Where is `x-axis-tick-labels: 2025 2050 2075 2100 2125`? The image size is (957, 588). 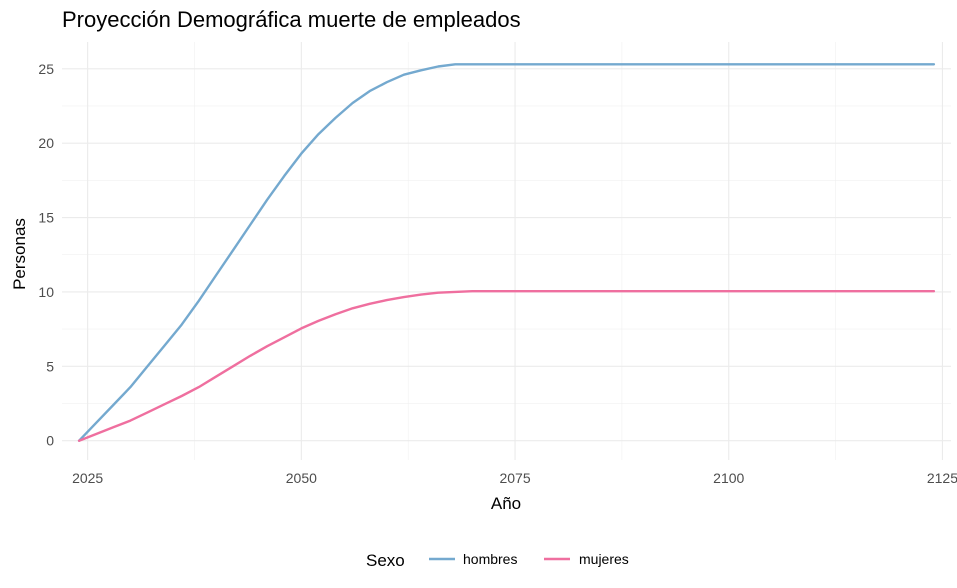 x-axis-tick-labels: 2025 2050 2075 2100 2125 is located at coordinates (514, 478).